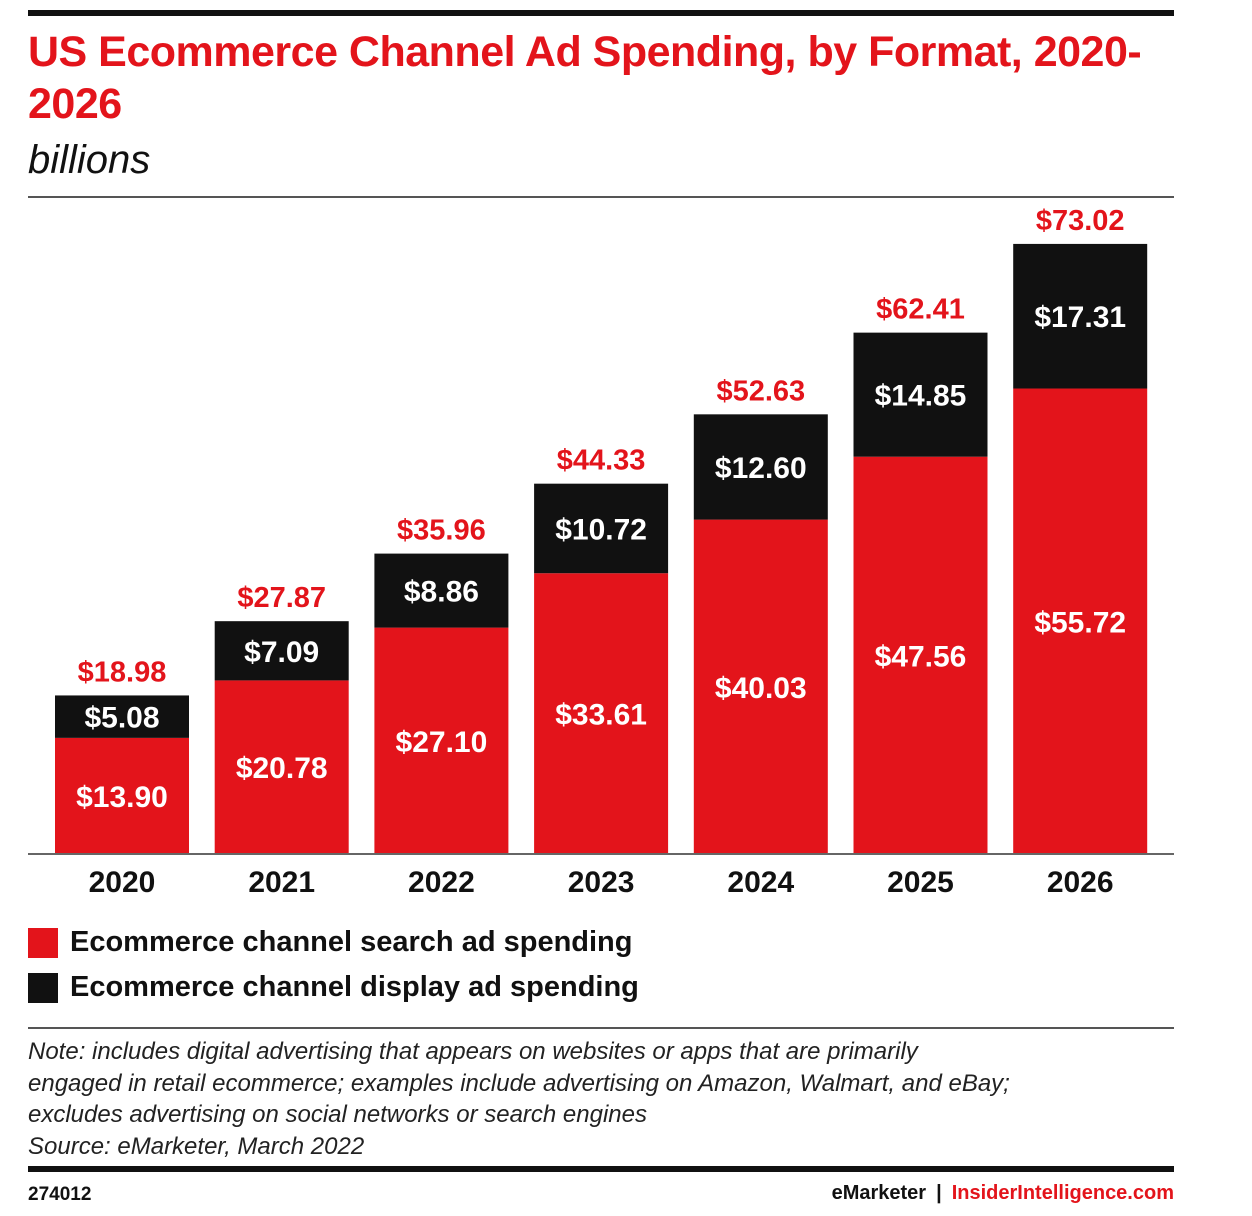  I want to click on legend-label-display: Ecommerce channel display ad spending, so click(354, 987).